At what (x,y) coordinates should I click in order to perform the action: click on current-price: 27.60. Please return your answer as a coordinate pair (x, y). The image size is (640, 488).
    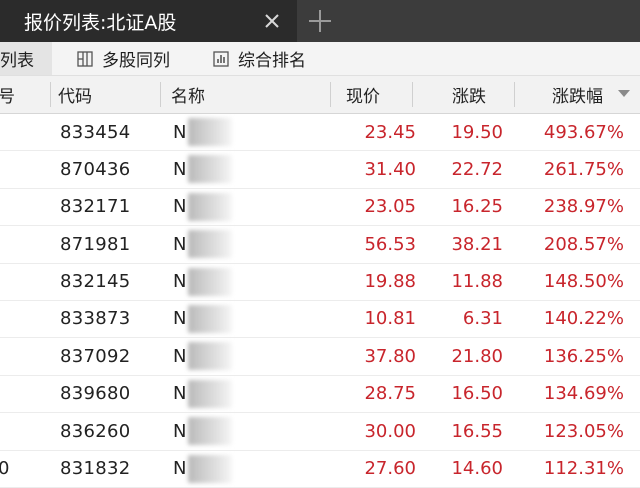
    Looking at the image, I should click on (390, 469).